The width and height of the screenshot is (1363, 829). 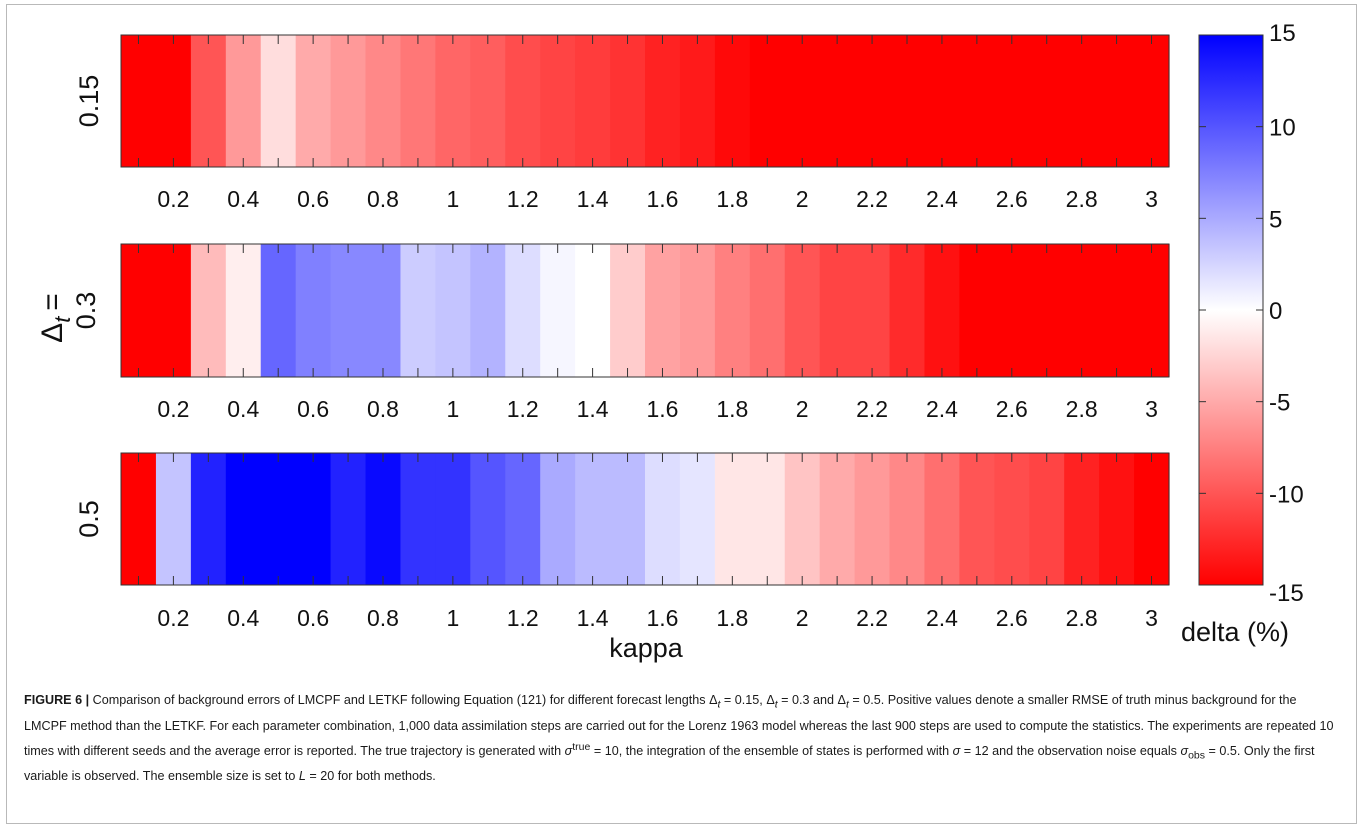 I want to click on x-tick-label: 1.6, so click(x=662, y=618).